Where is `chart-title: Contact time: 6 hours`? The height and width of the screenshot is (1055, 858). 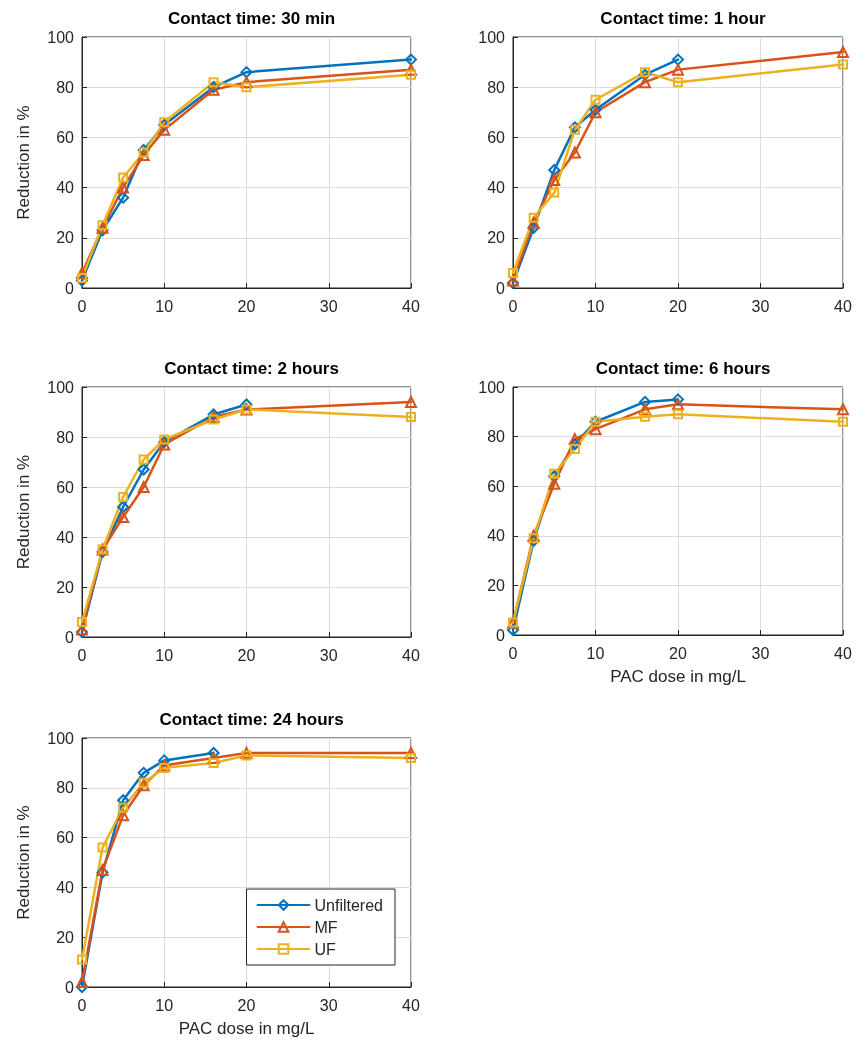 chart-title: Contact time: 6 hours is located at coordinates (683, 368).